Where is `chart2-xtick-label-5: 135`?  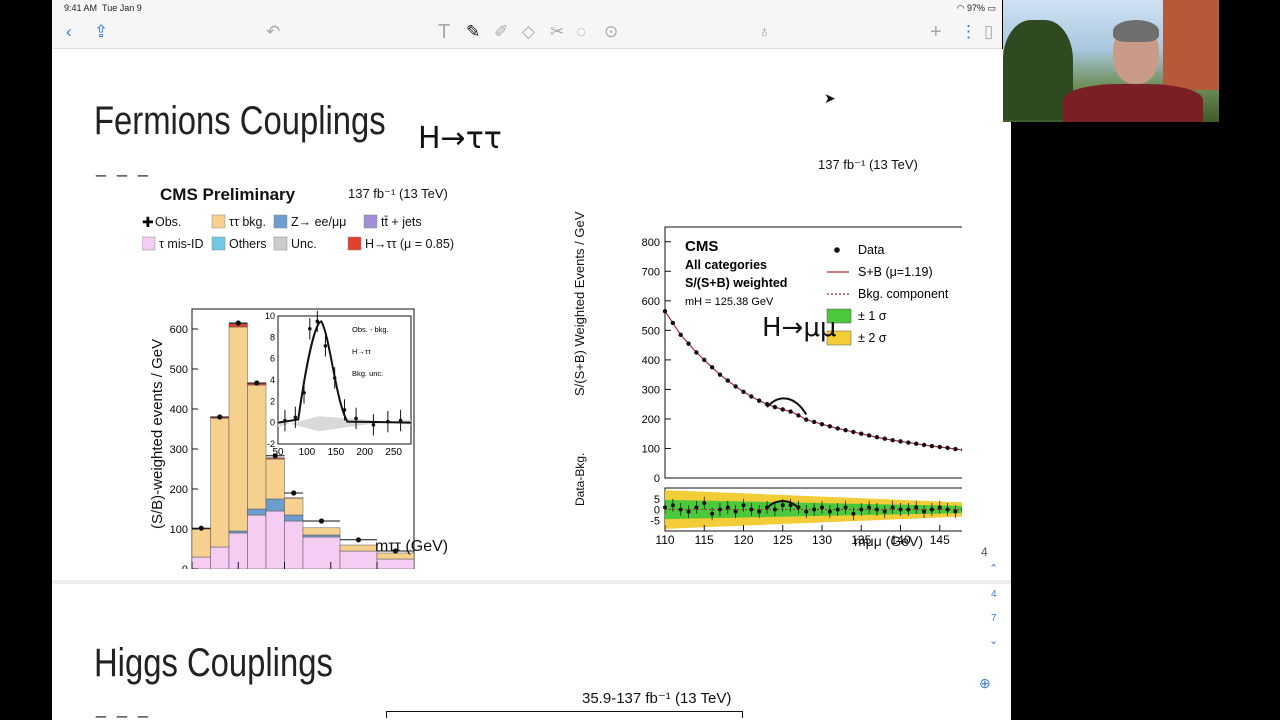
chart2-xtick-label-5: 135 is located at coordinates (861, 540).